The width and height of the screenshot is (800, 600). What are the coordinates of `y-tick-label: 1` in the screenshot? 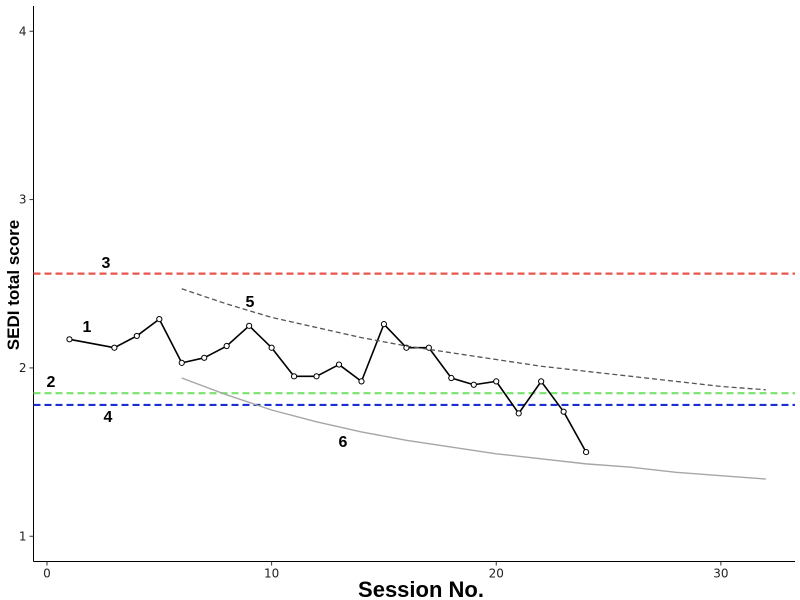 It's located at (23, 536).